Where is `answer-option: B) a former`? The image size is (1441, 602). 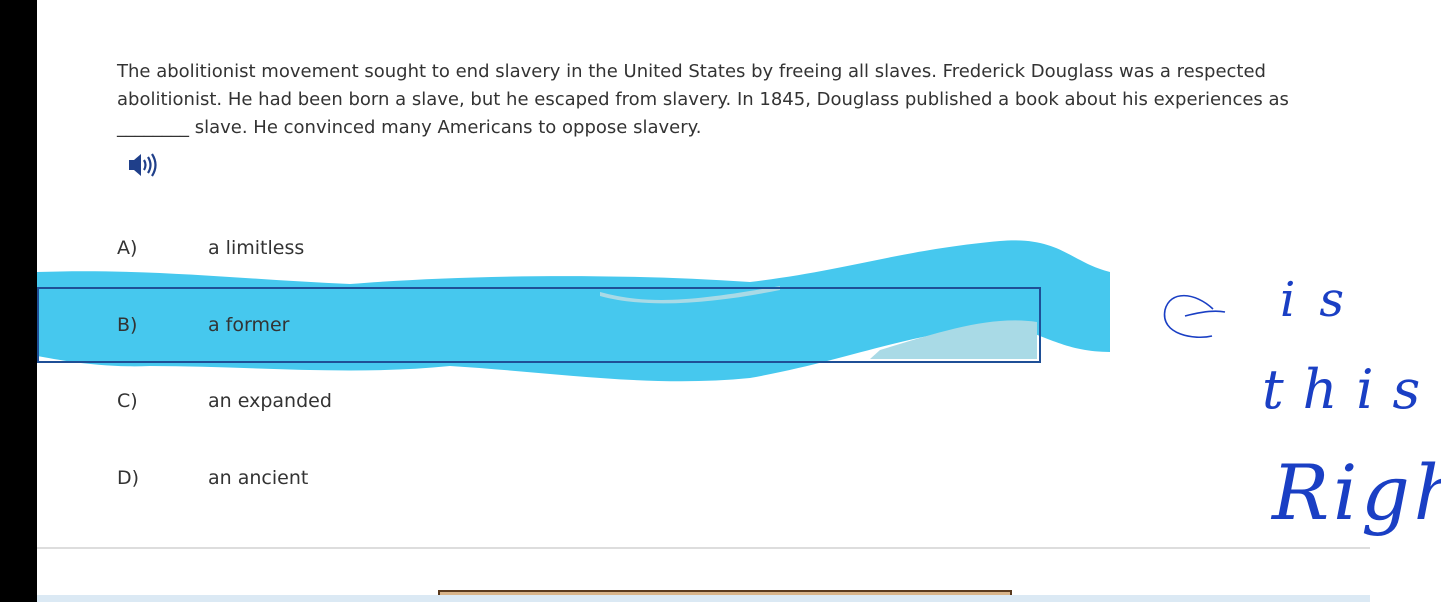
answer-option: B) a former is located at coordinates (537, 325).